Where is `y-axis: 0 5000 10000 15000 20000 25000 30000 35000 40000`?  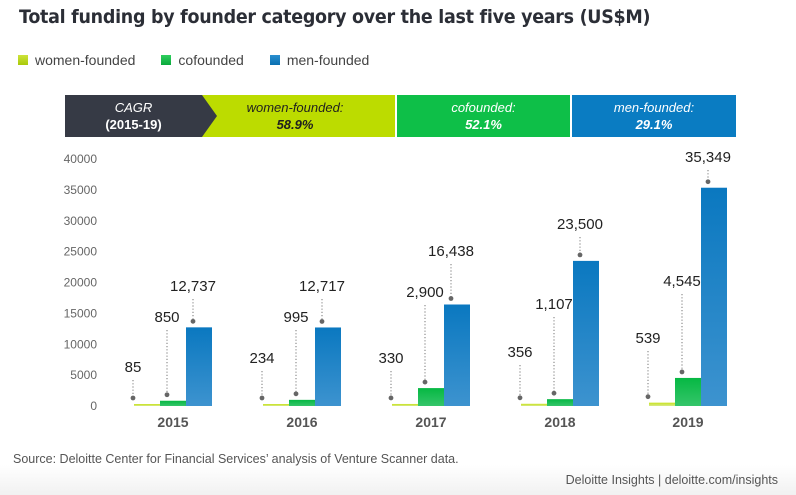
y-axis: 0 5000 10000 15000 20000 25000 30000 35000 40000 is located at coordinates (81, 282).